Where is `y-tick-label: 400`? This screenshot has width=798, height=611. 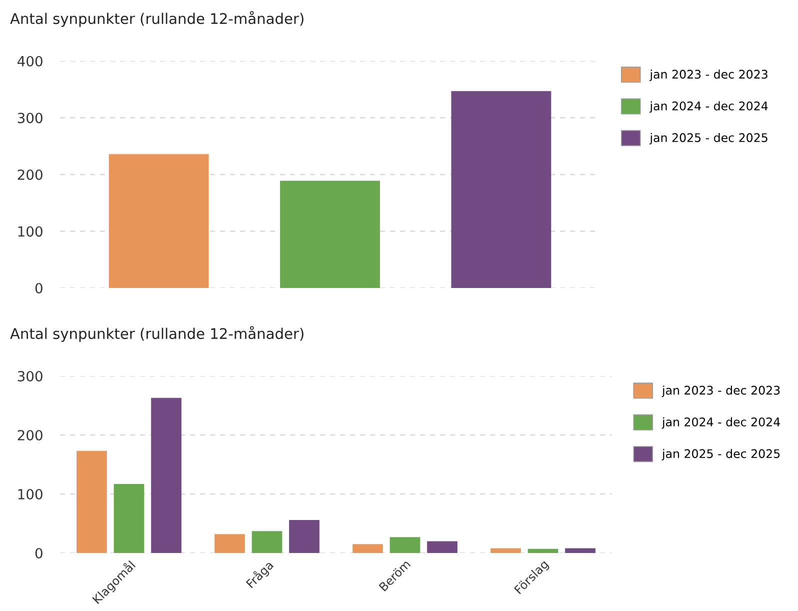
y-tick-label: 400 is located at coordinates (30, 61).